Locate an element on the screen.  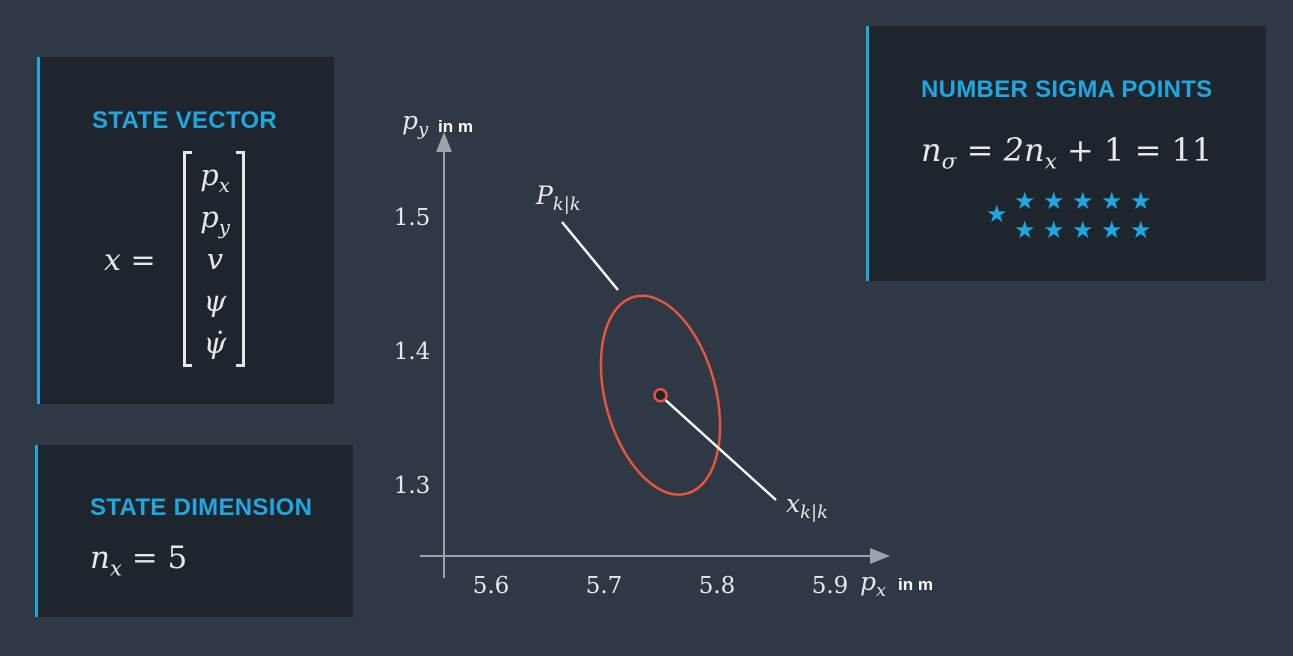
sigma-points-title: NUMBER SIGMA POINTS is located at coordinates (1067, 89).